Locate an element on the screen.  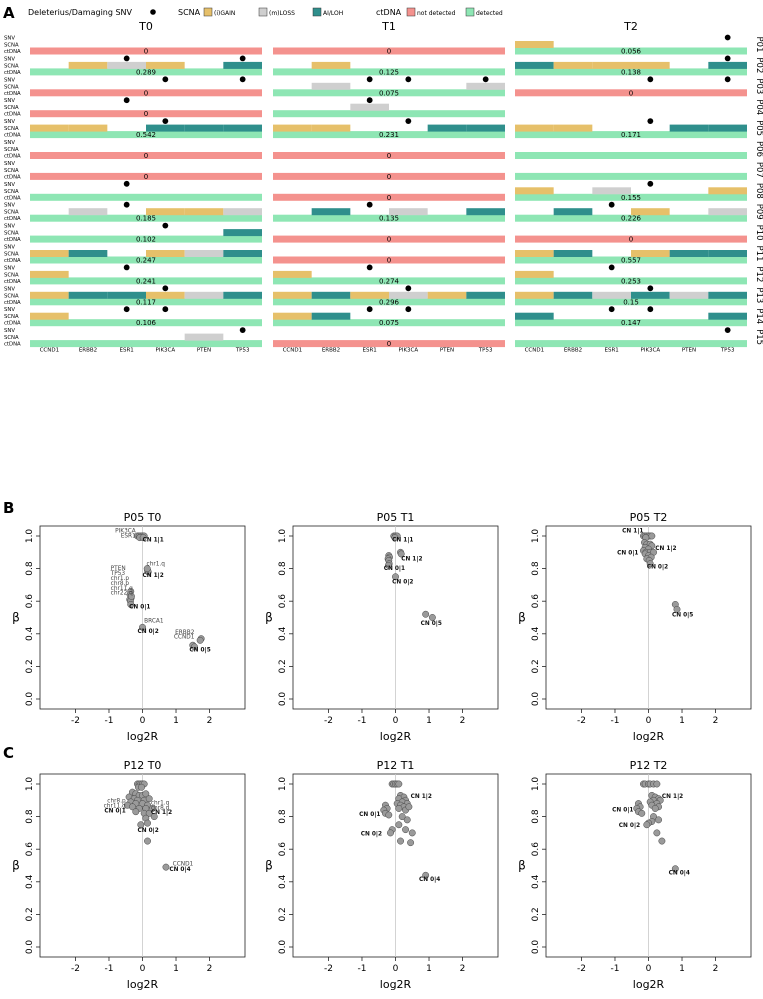
point-annotation: TP53 is located at coordinates (118, 574).